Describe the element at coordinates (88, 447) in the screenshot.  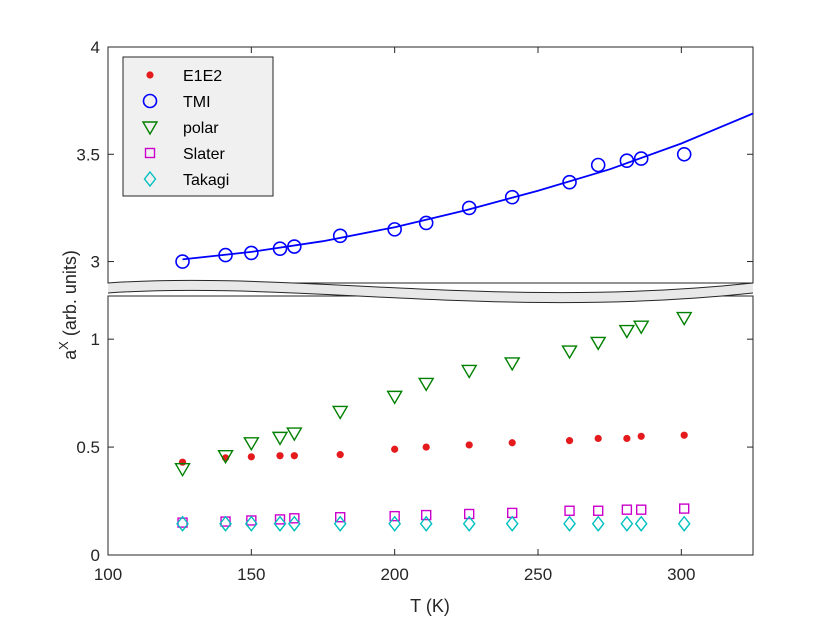
I see `y-tick-label-lower: 0.5` at that location.